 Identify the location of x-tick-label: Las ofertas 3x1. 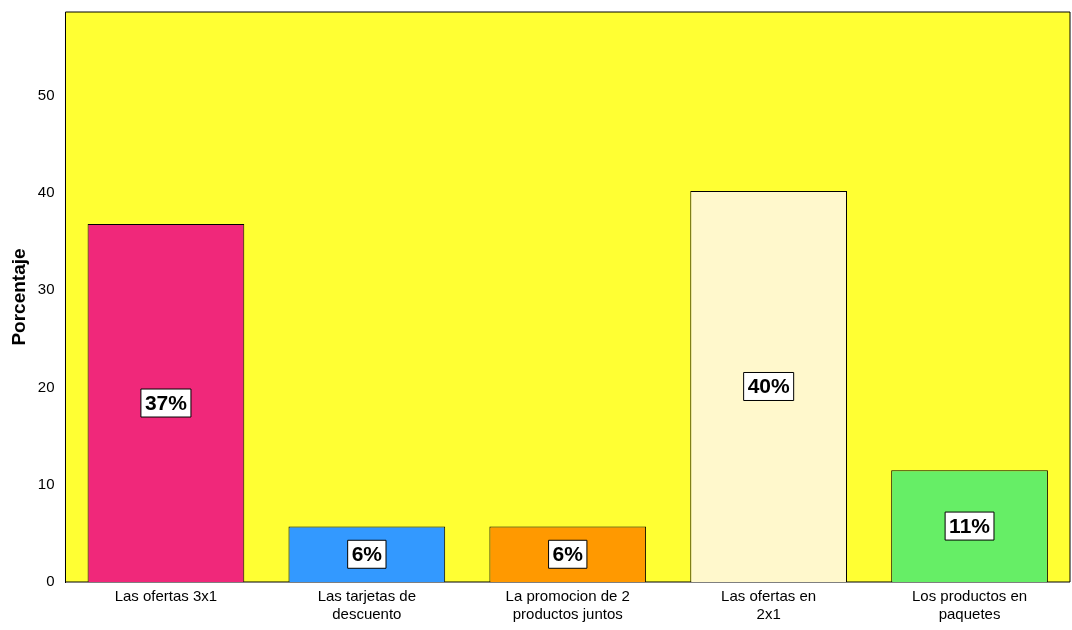
(166, 596).